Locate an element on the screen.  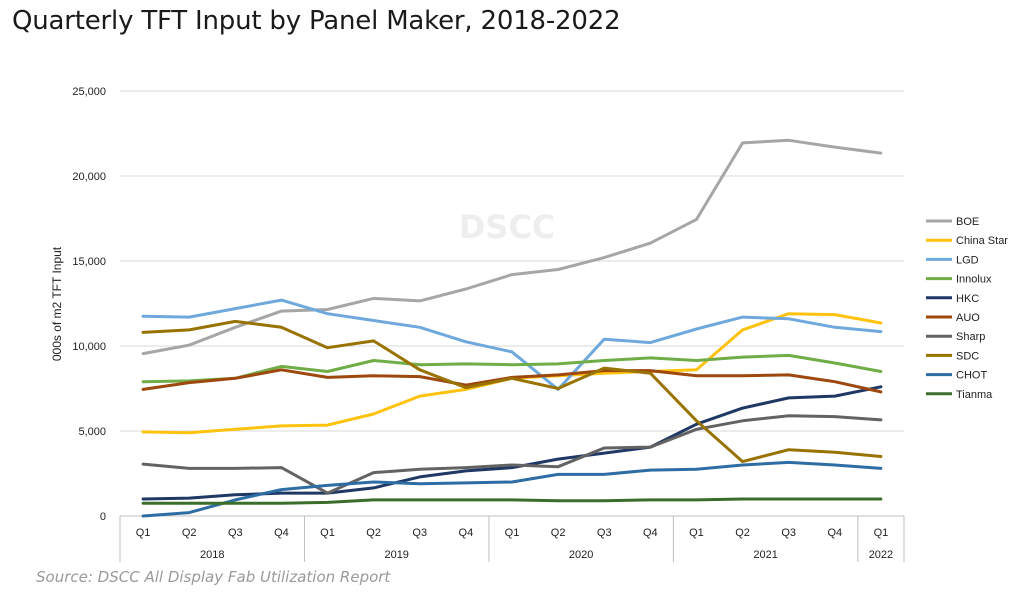
legend-label: Sharp is located at coordinates (970, 337).